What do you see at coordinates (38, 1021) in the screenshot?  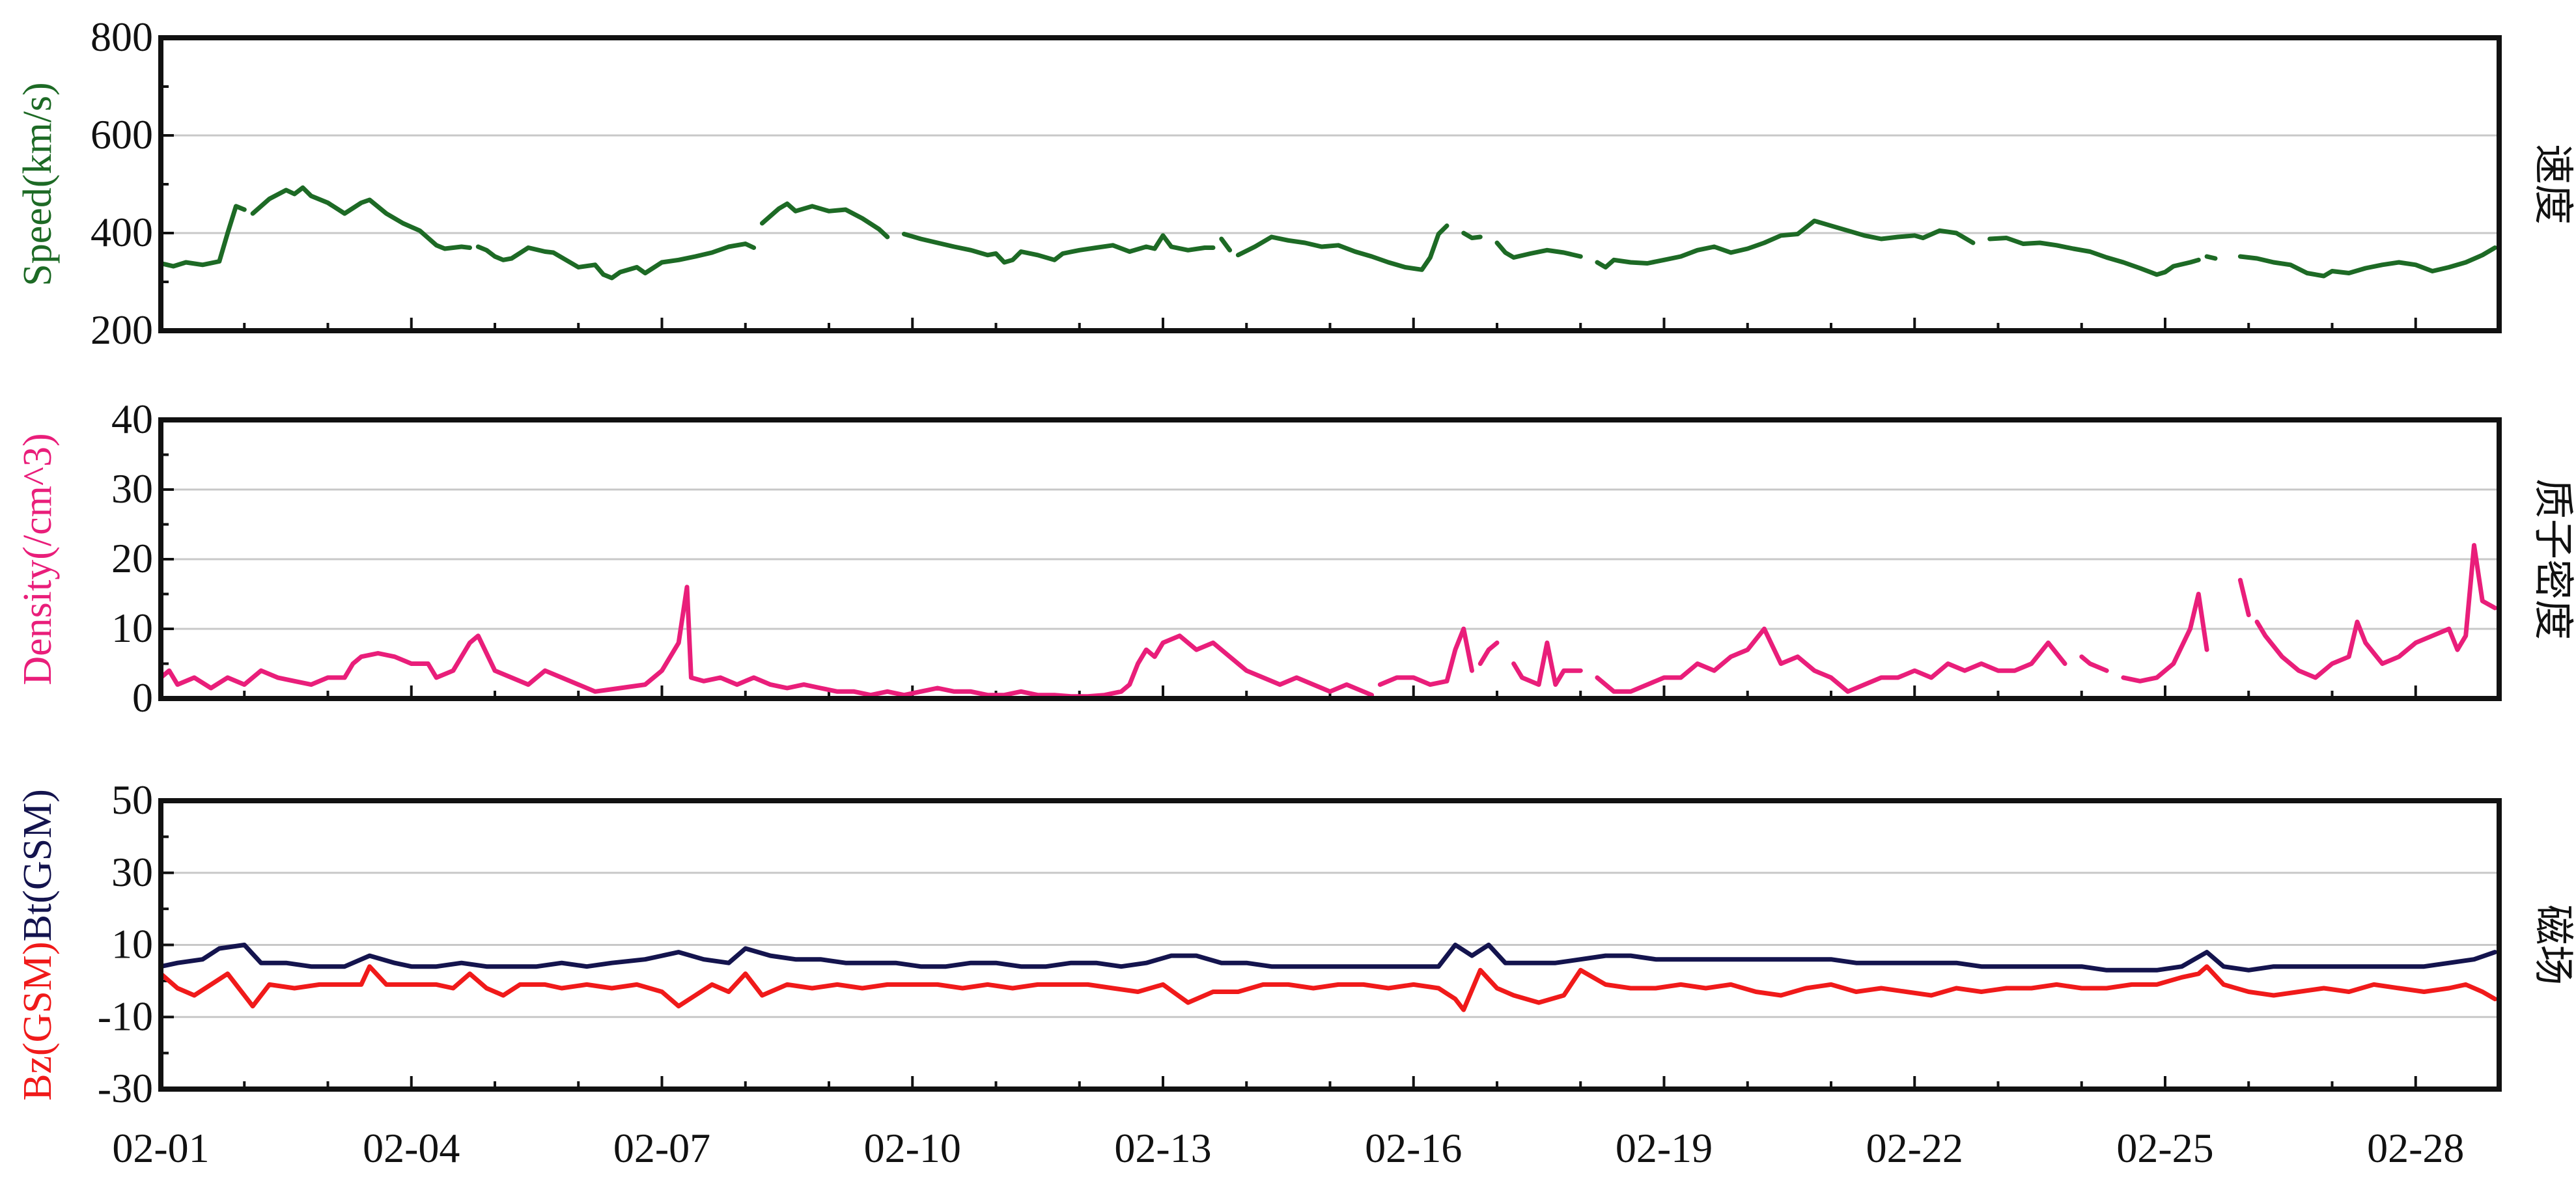 I see `magnetic-y-axis-label-part: Bz(GSM)` at bounding box center [38, 1021].